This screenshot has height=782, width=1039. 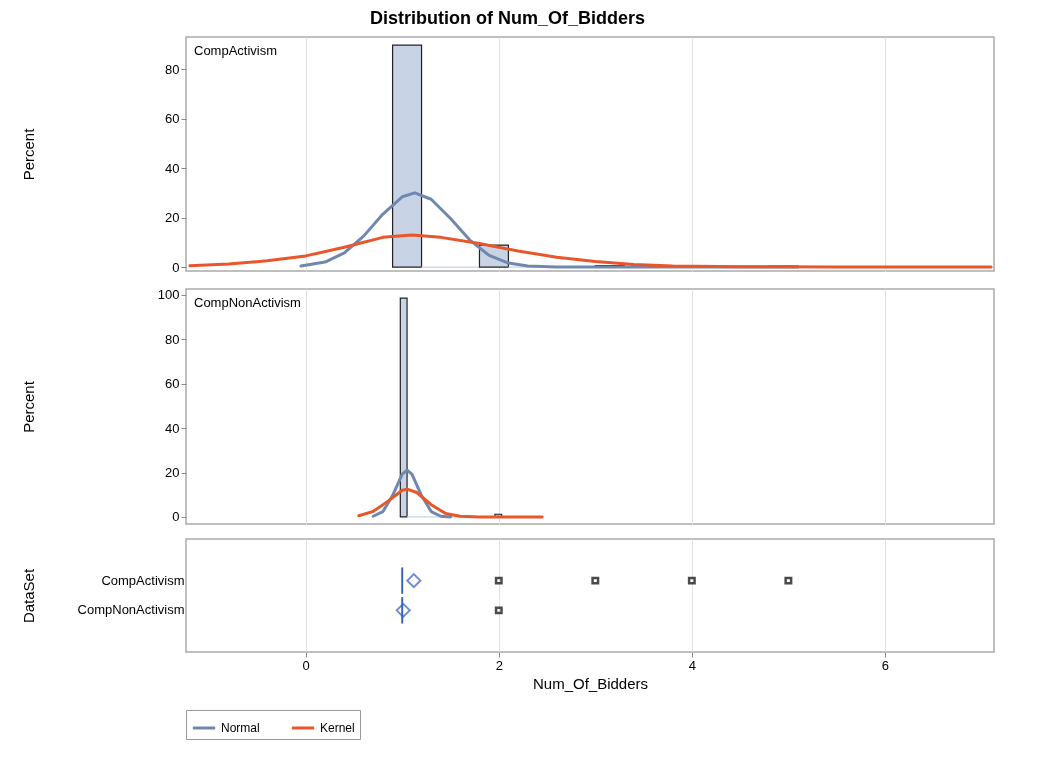 I want to click on x-tick-label: 2, so click(x=499, y=665).